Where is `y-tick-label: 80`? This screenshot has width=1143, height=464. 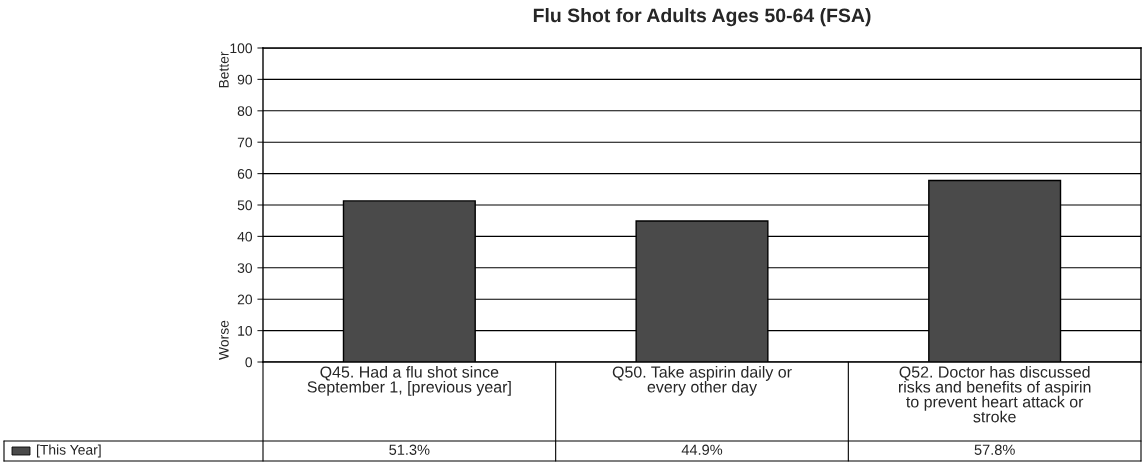 y-tick-label: 80 is located at coordinates (245, 111).